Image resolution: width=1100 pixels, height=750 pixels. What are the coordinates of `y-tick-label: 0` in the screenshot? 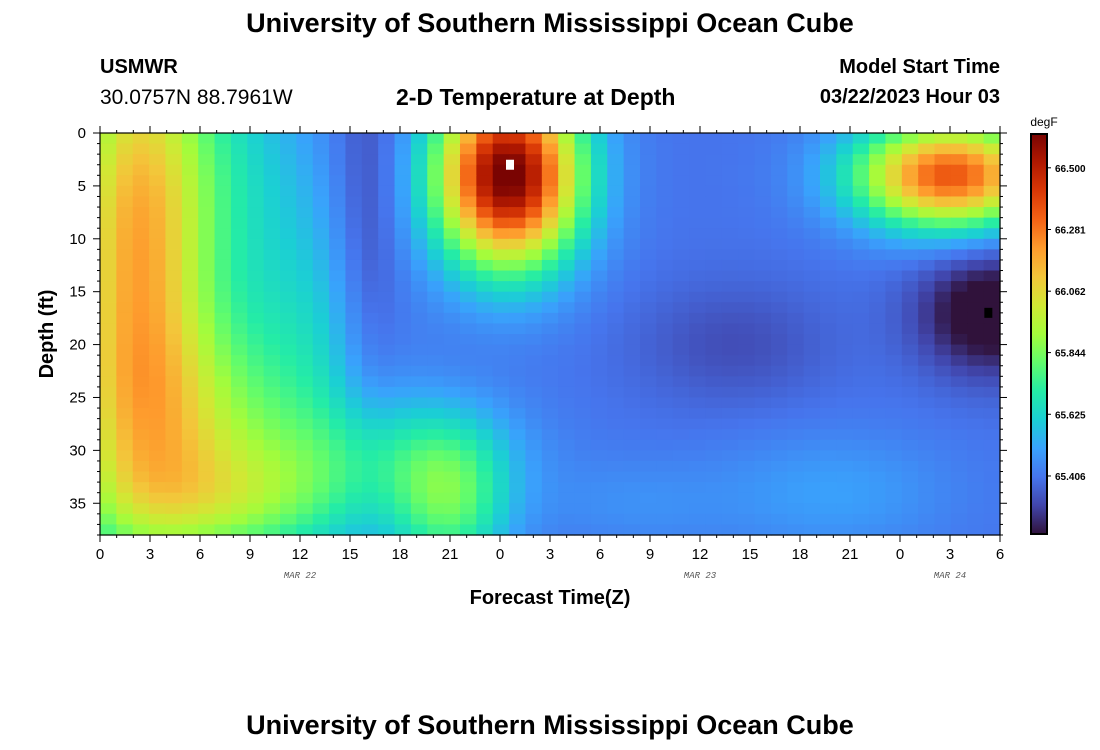 It's located at (82, 133).